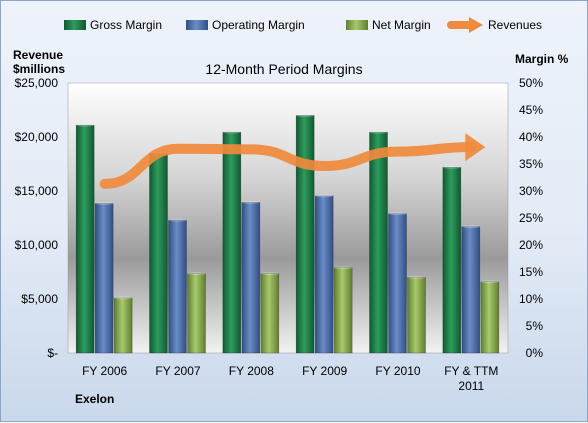  Describe the element at coordinates (531, 164) in the screenshot. I see `right-axis-tick-label: 35%` at that location.